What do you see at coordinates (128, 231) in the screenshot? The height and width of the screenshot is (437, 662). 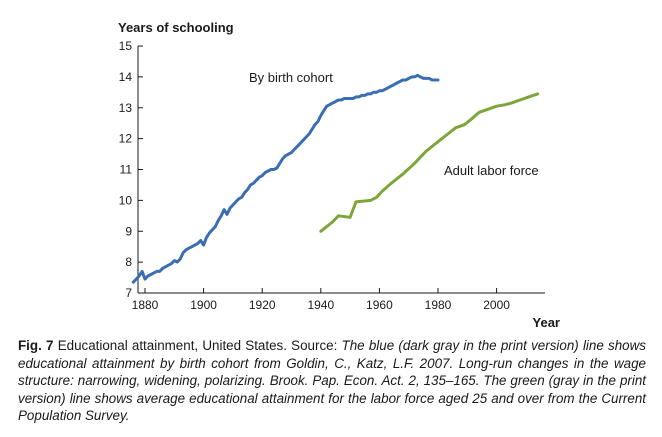 I see `y-tick-label: 9` at bounding box center [128, 231].